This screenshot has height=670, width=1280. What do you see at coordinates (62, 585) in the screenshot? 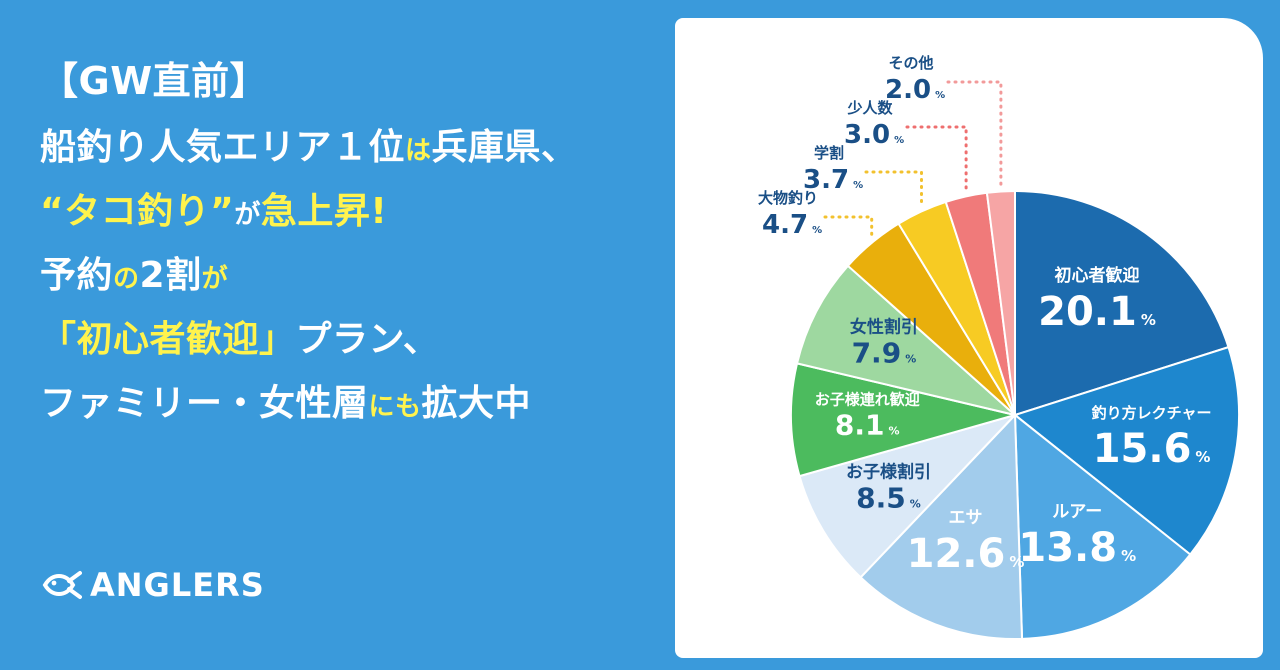
I see `fish-icon` at bounding box center [62, 585].